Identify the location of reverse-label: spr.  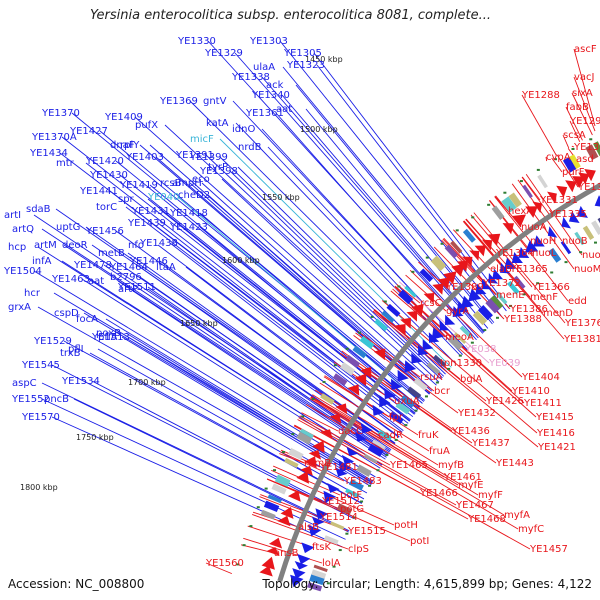
(126, 199).